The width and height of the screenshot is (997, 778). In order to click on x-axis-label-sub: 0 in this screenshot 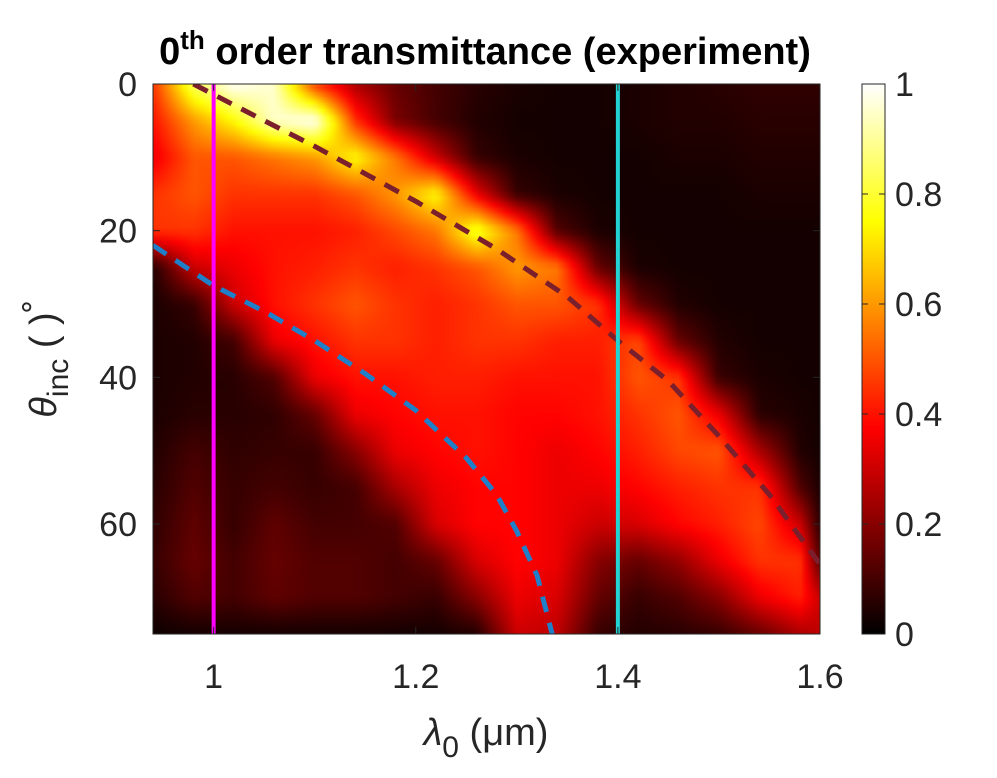, I will do `click(450, 747)`.